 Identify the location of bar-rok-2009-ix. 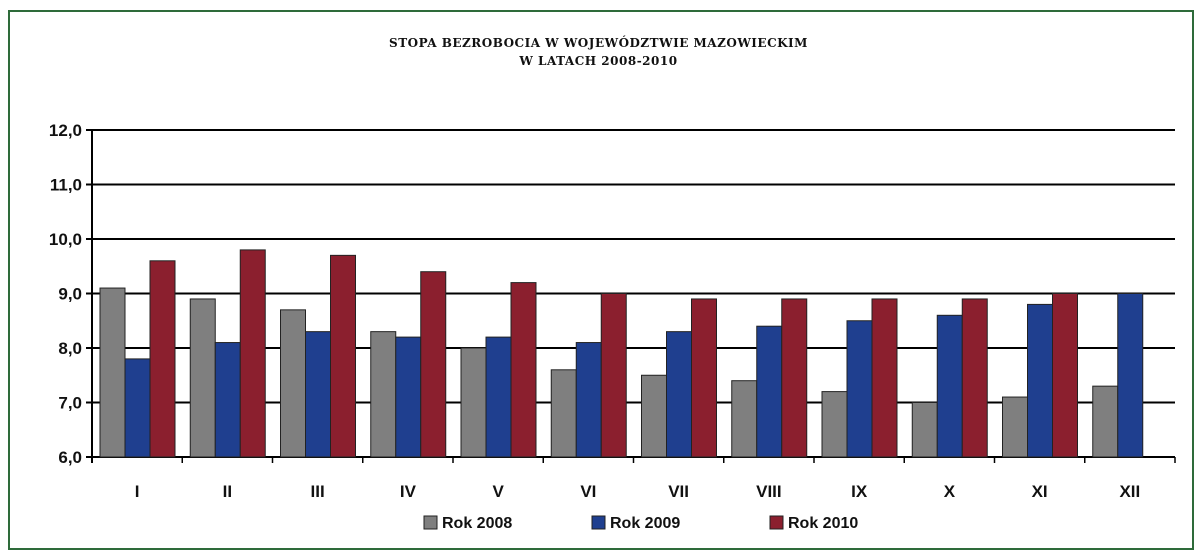
(859, 389).